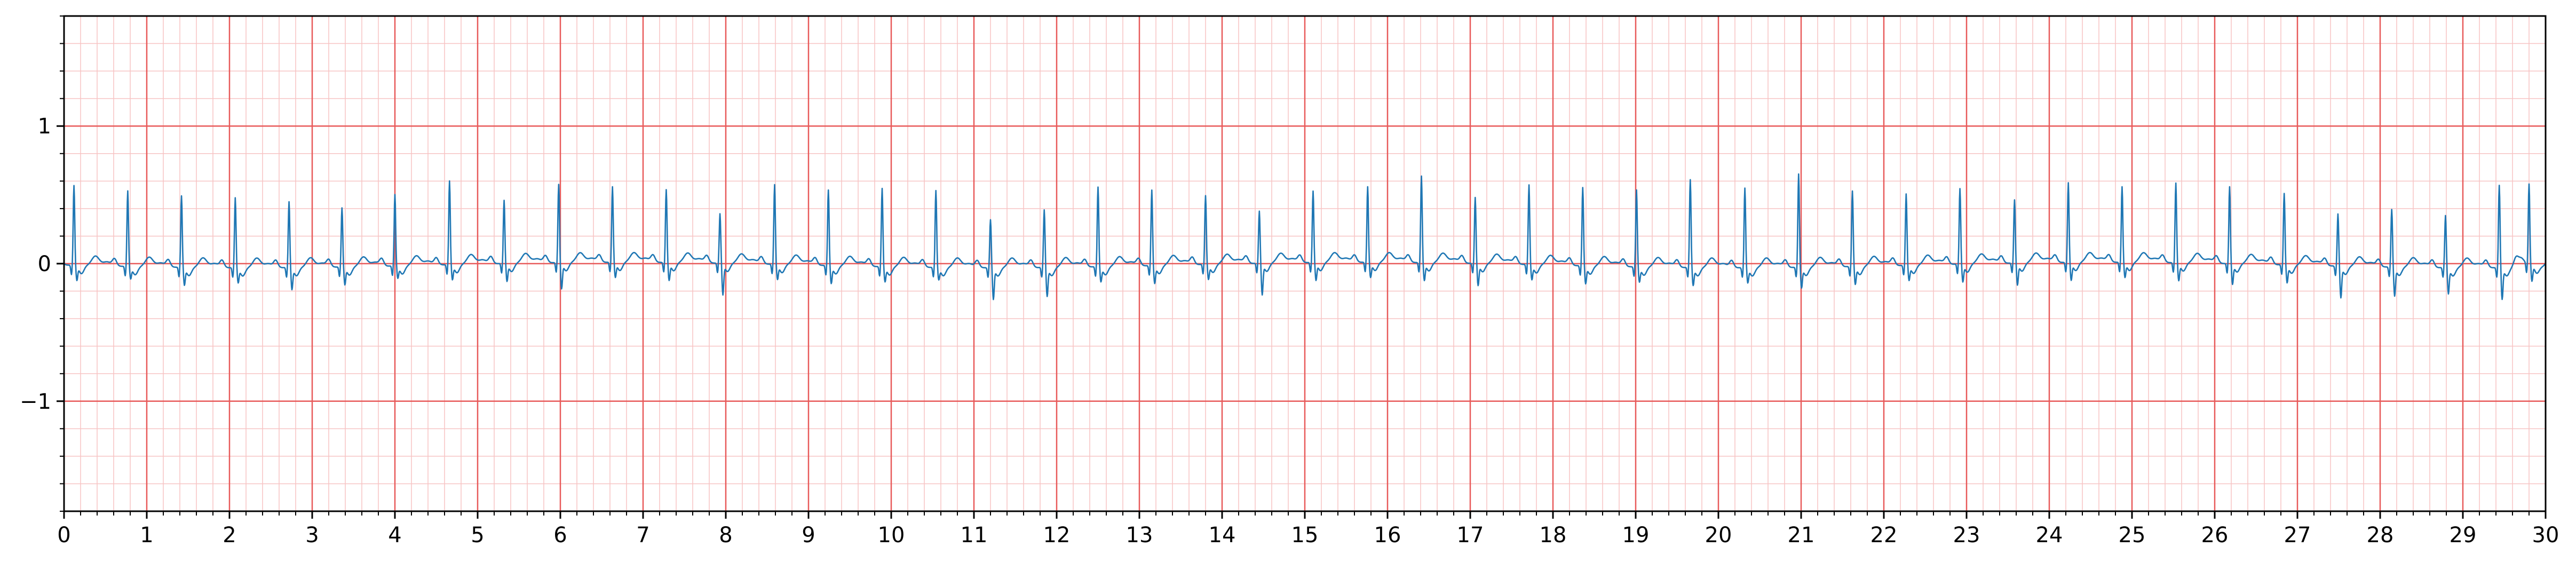  Describe the element at coordinates (1636, 535) in the screenshot. I see `x-tick-label: 19` at that location.